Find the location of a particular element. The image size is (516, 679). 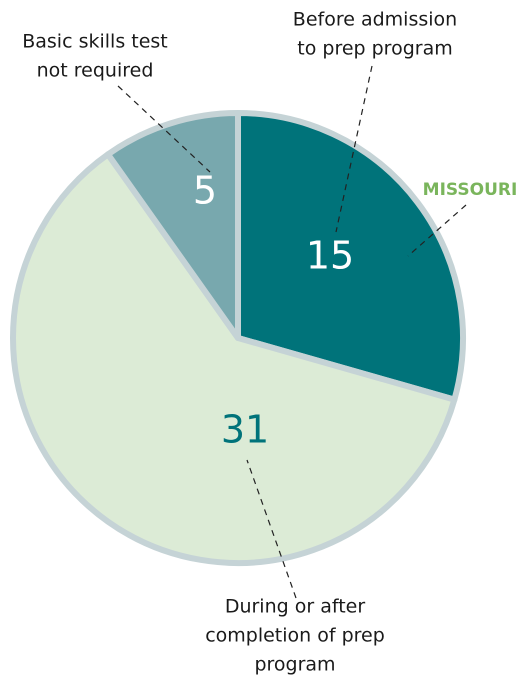

pie-slice is located at coordinates (173, 225).